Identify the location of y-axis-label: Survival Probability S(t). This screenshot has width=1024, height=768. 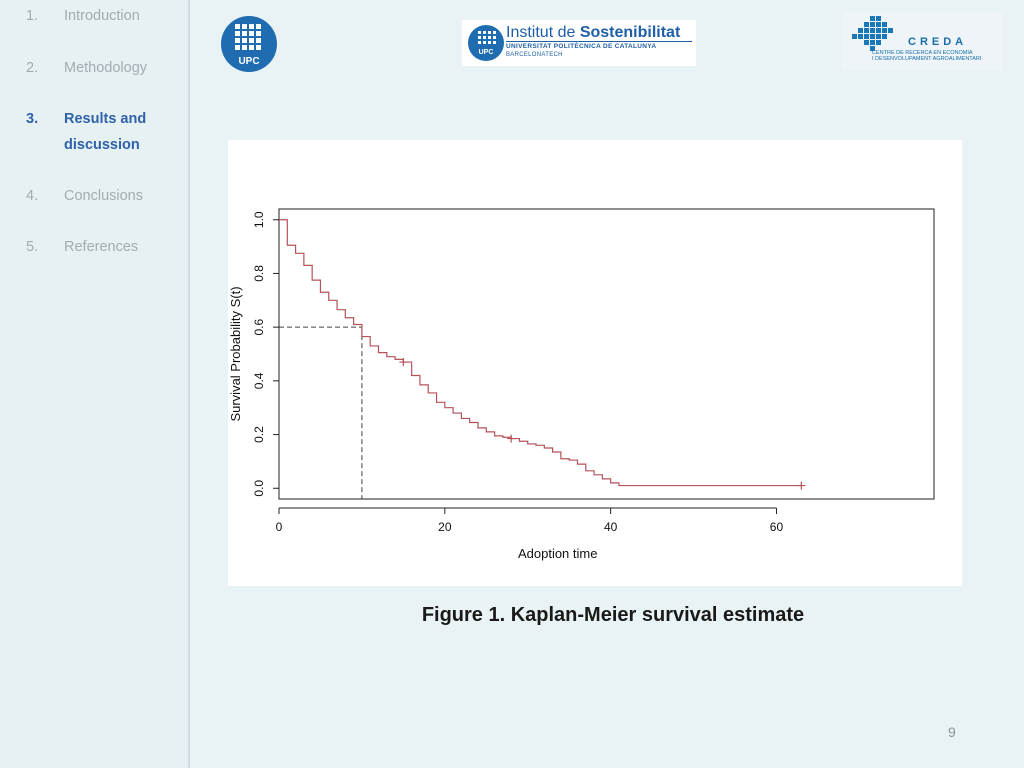
(235, 353).